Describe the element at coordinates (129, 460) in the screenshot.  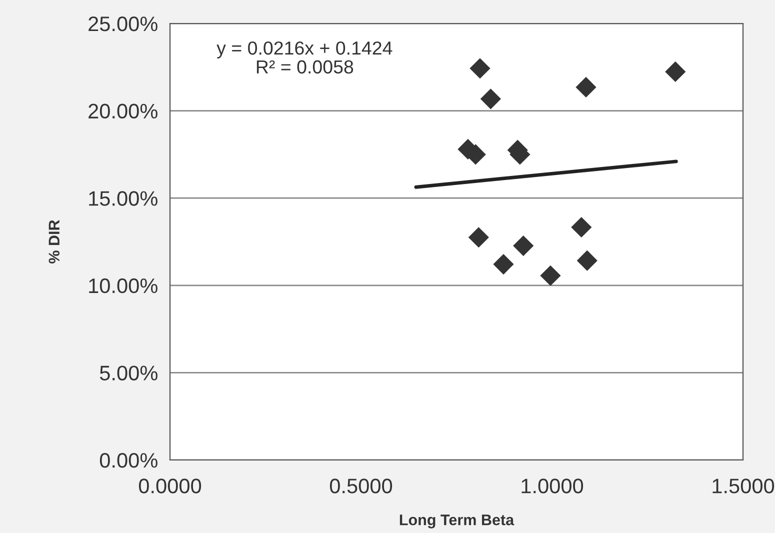
I see `y-tick-label: 0.00%` at that location.